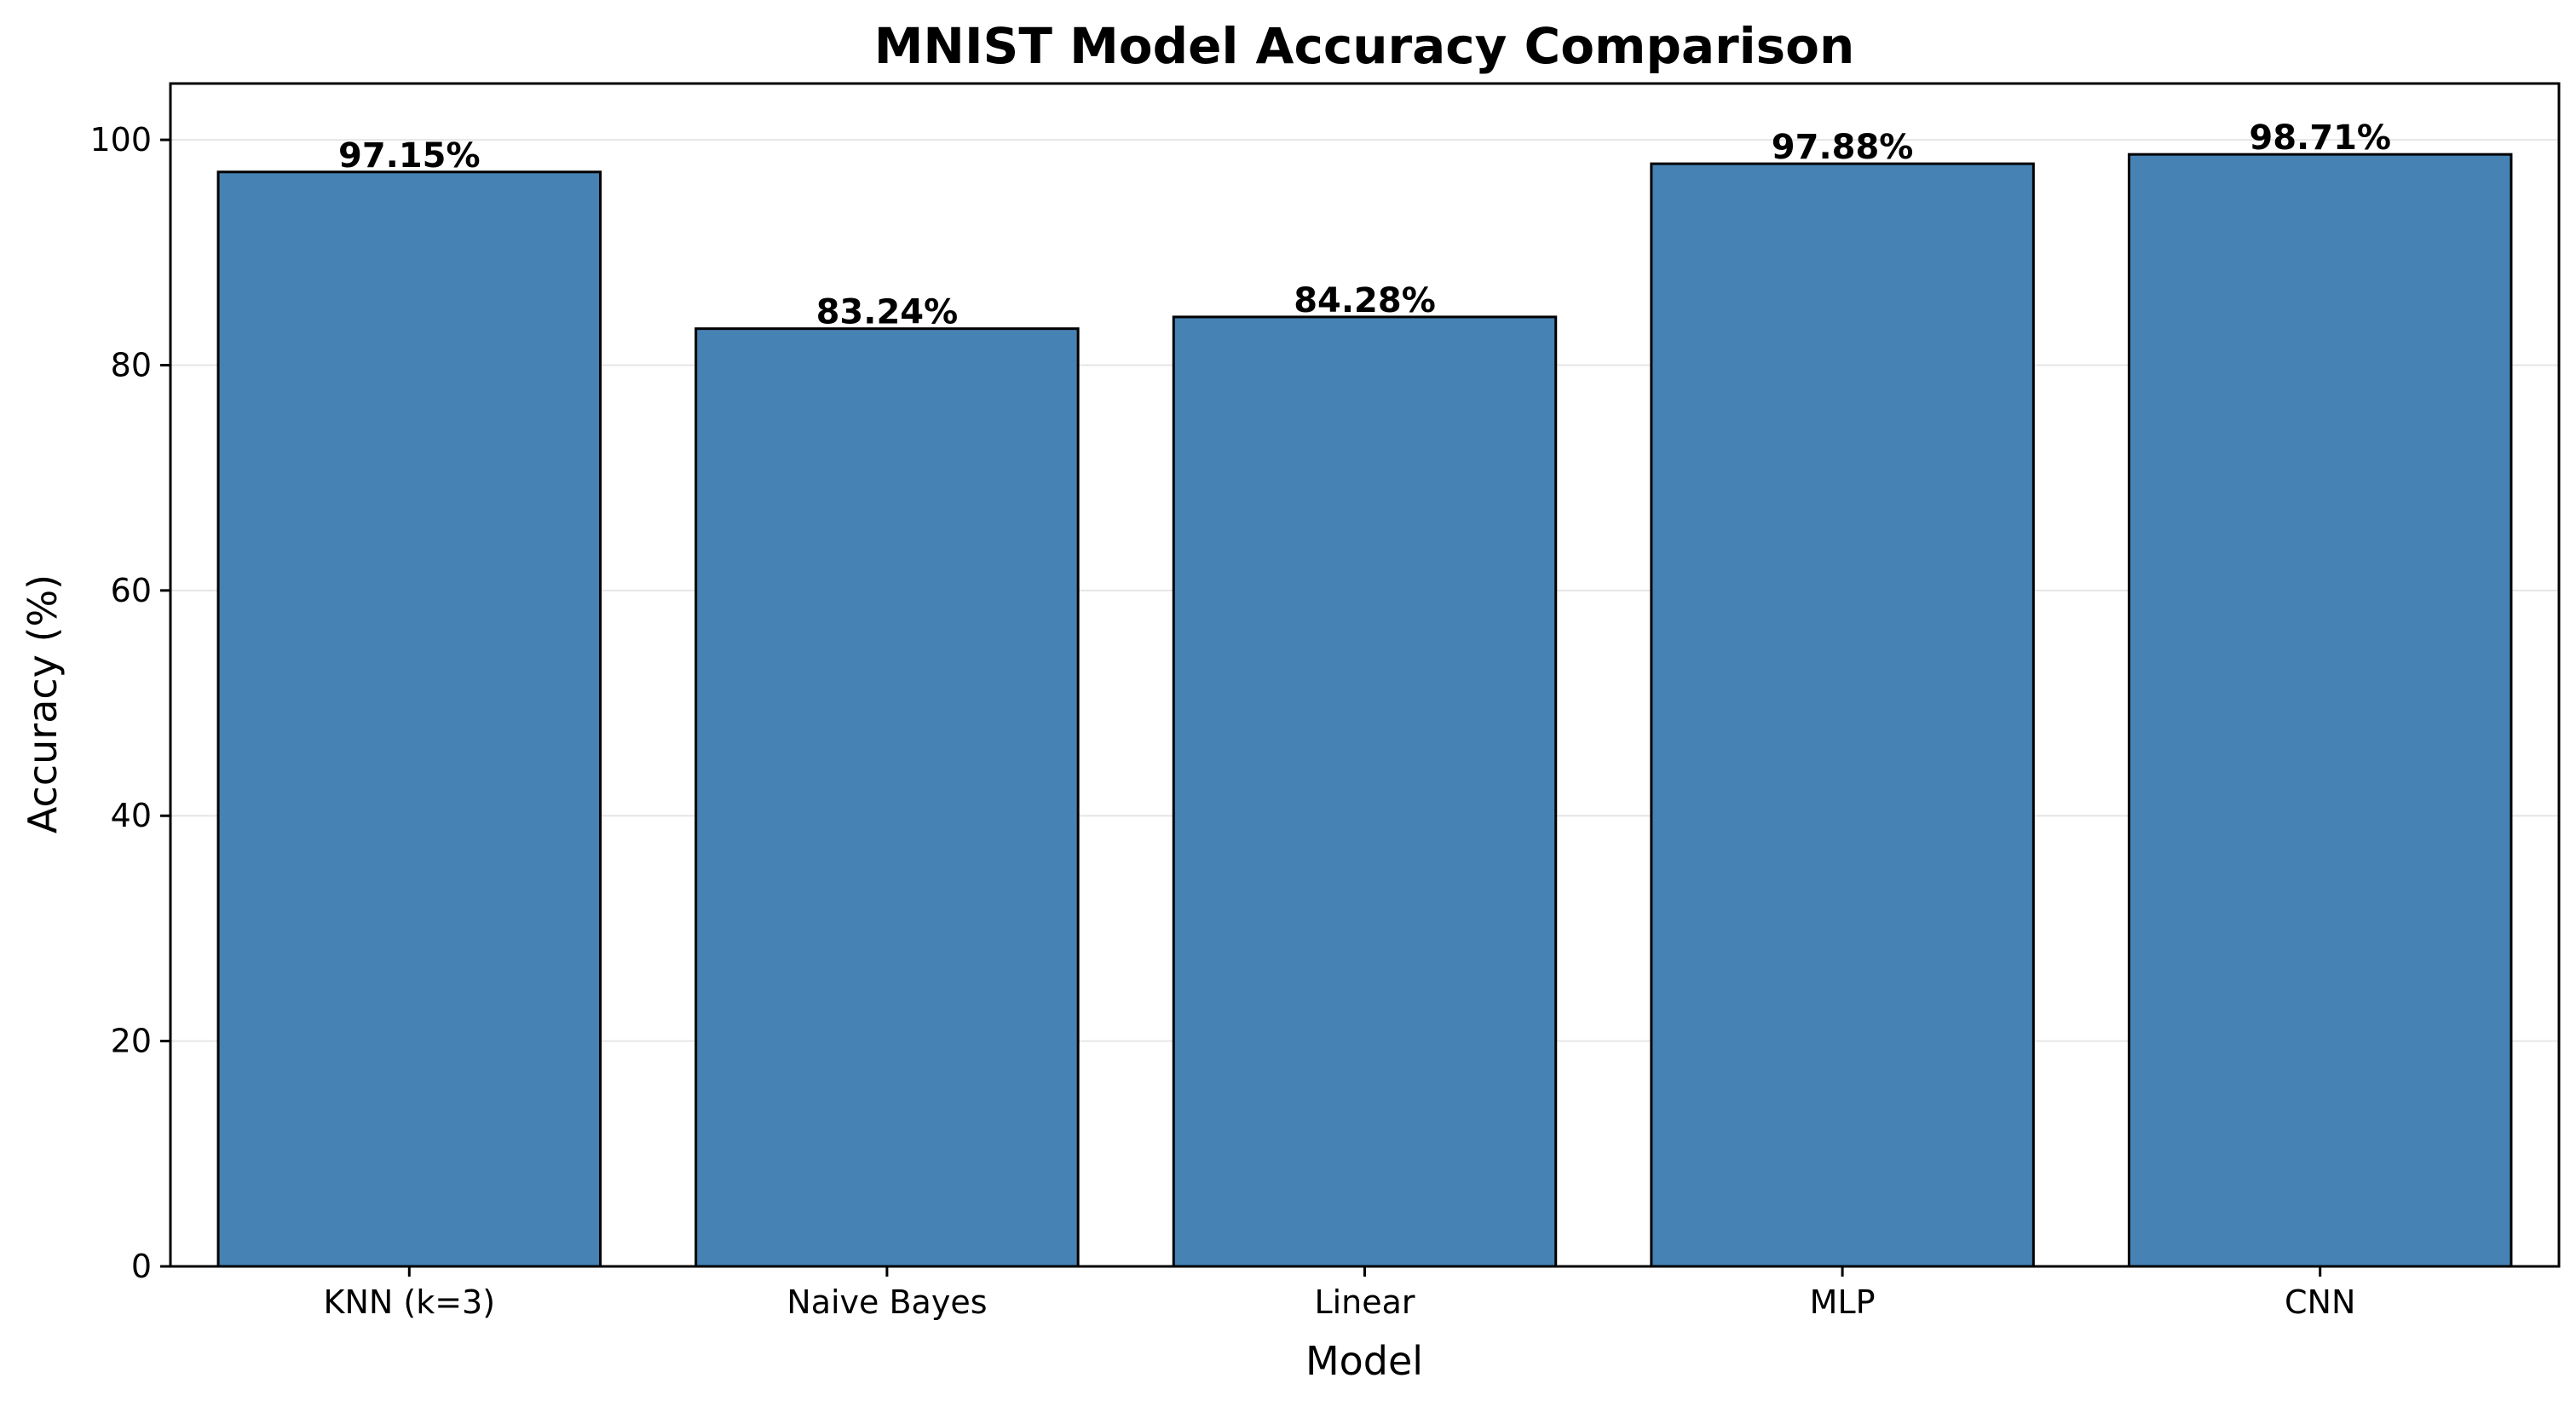 The width and height of the screenshot is (2576, 1407). I want to click on bar-value-label: 97.15%, so click(409, 156).